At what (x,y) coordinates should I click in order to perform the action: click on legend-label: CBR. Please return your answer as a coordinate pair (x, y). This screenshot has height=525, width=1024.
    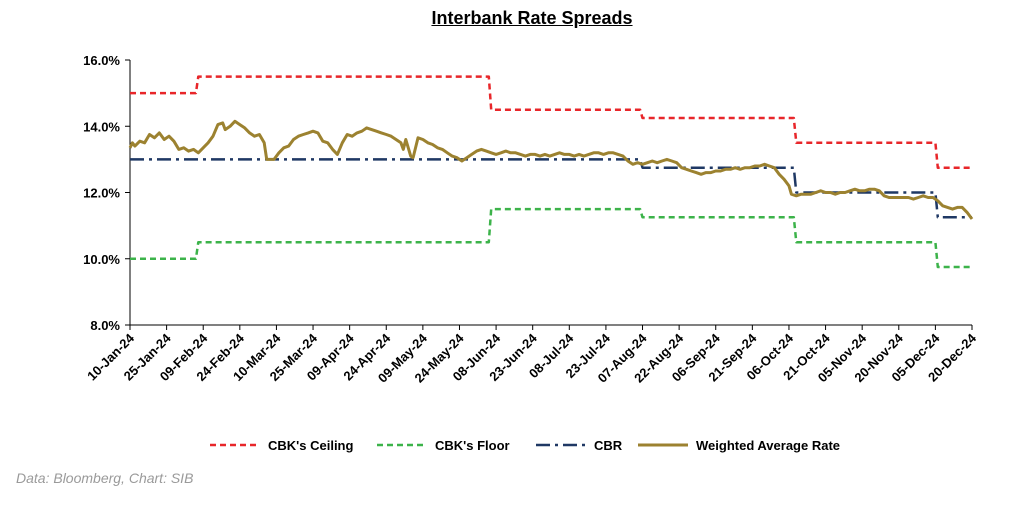
    Looking at the image, I should click on (608, 445).